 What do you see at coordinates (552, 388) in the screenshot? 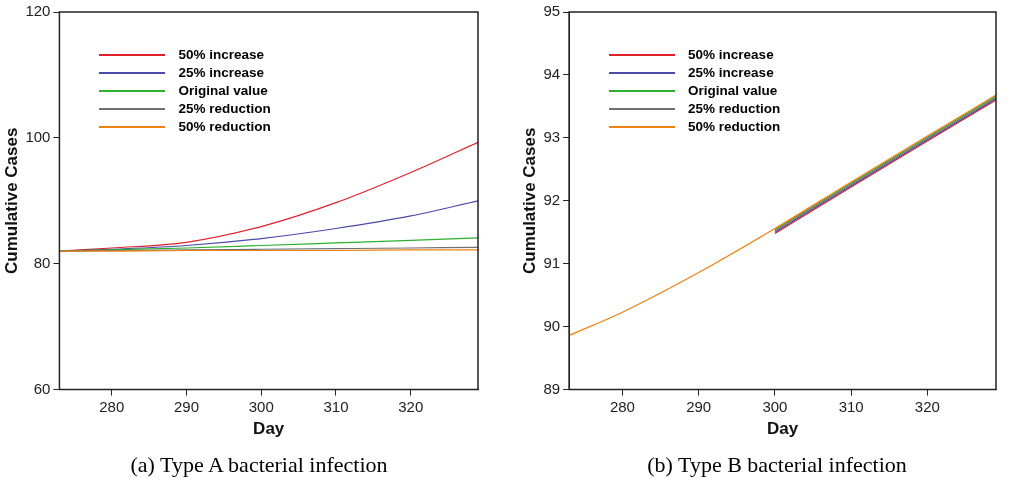
I see `y-tick-label: 89` at bounding box center [552, 388].